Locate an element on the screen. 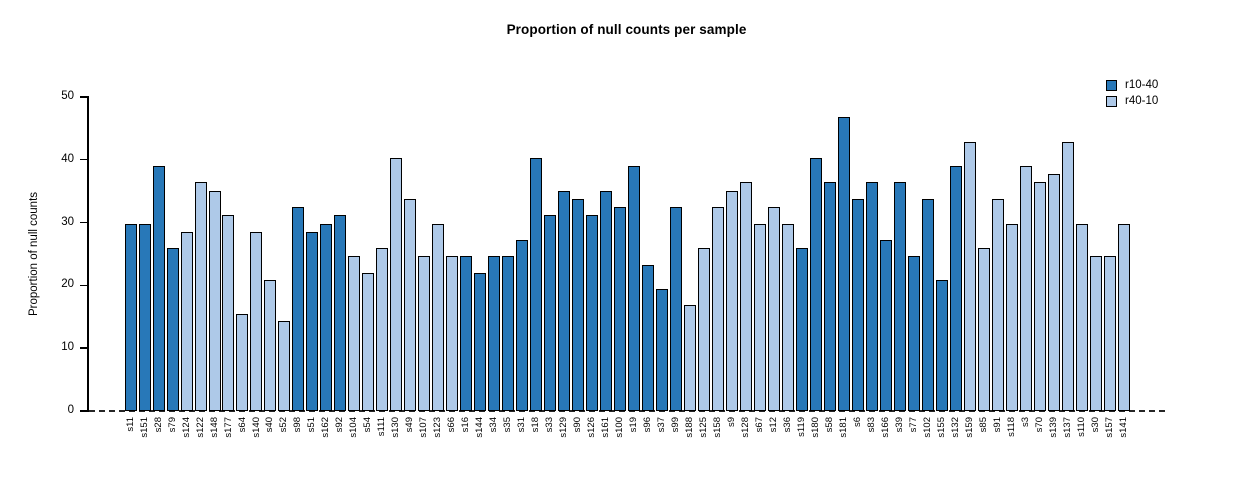 The height and width of the screenshot is (500, 1238). x-label-s144: s144 is located at coordinates (480, 427).